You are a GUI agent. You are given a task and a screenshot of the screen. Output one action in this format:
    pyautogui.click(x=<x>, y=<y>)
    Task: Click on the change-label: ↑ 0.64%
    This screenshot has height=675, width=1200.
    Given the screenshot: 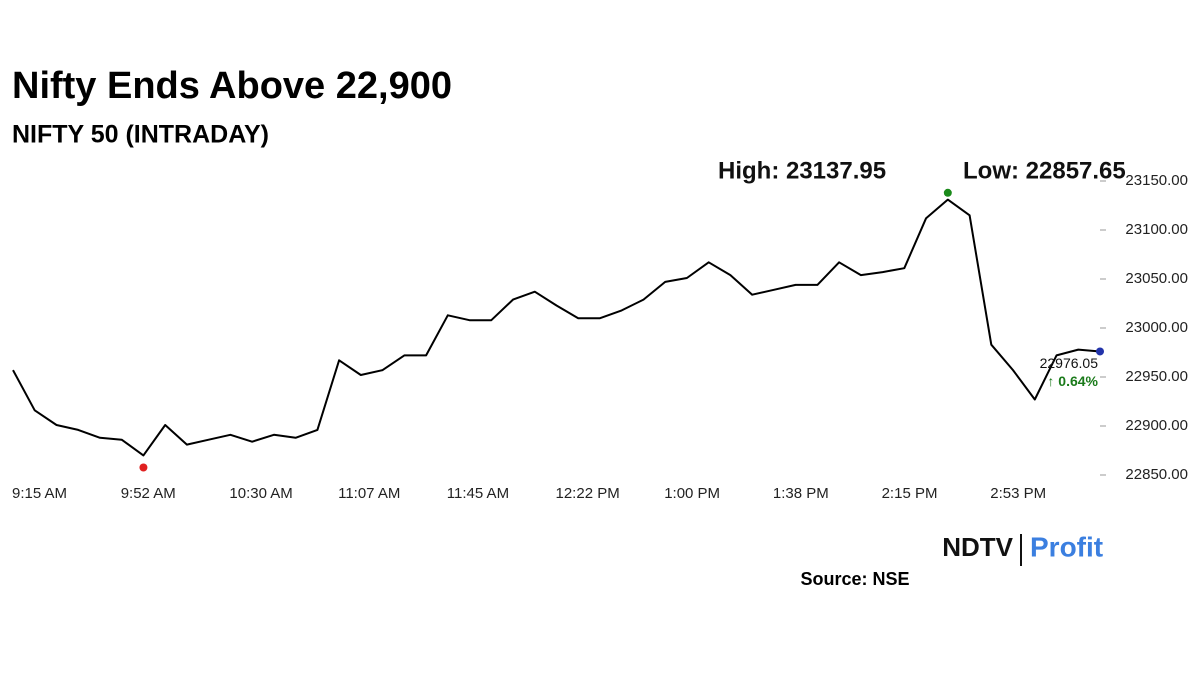 What is the action you would take?
    pyautogui.click(x=1072, y=381)
    